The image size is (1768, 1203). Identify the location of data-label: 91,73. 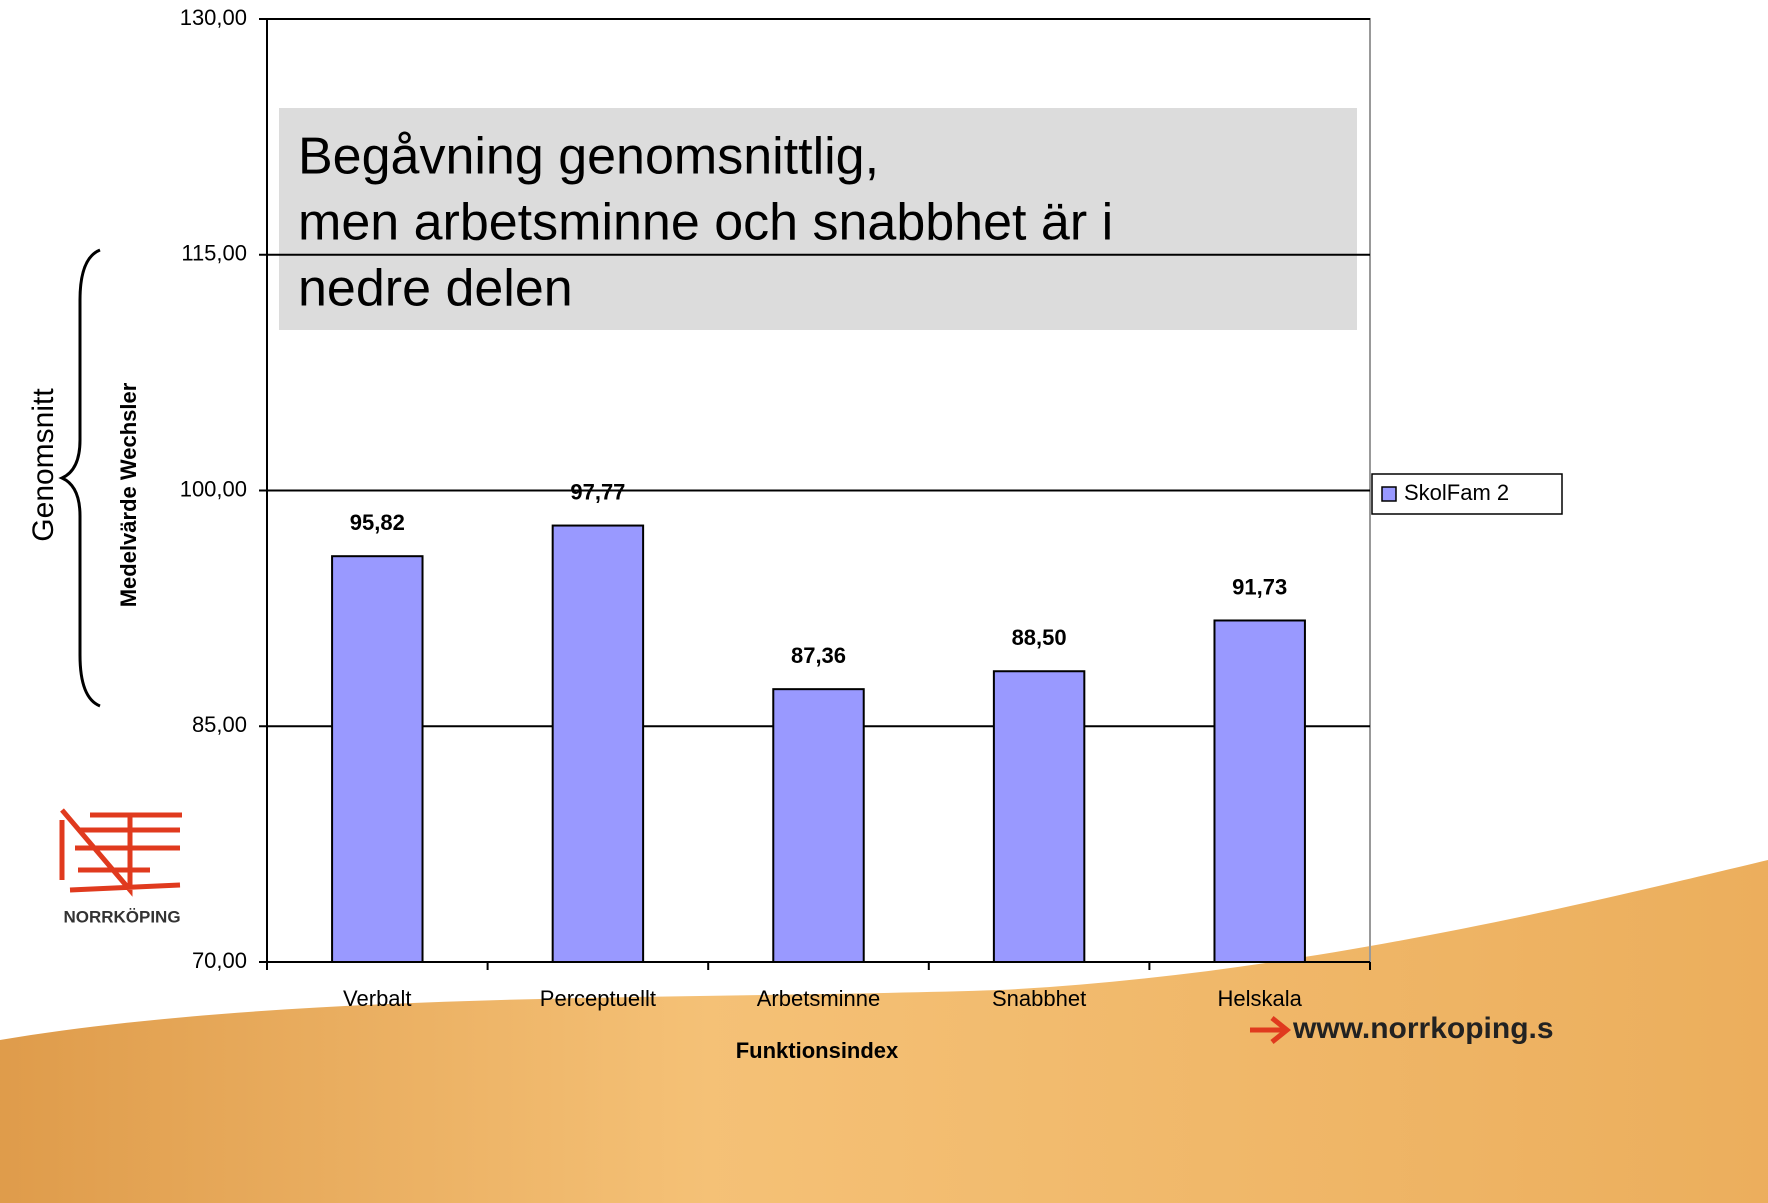
(1259, 586).